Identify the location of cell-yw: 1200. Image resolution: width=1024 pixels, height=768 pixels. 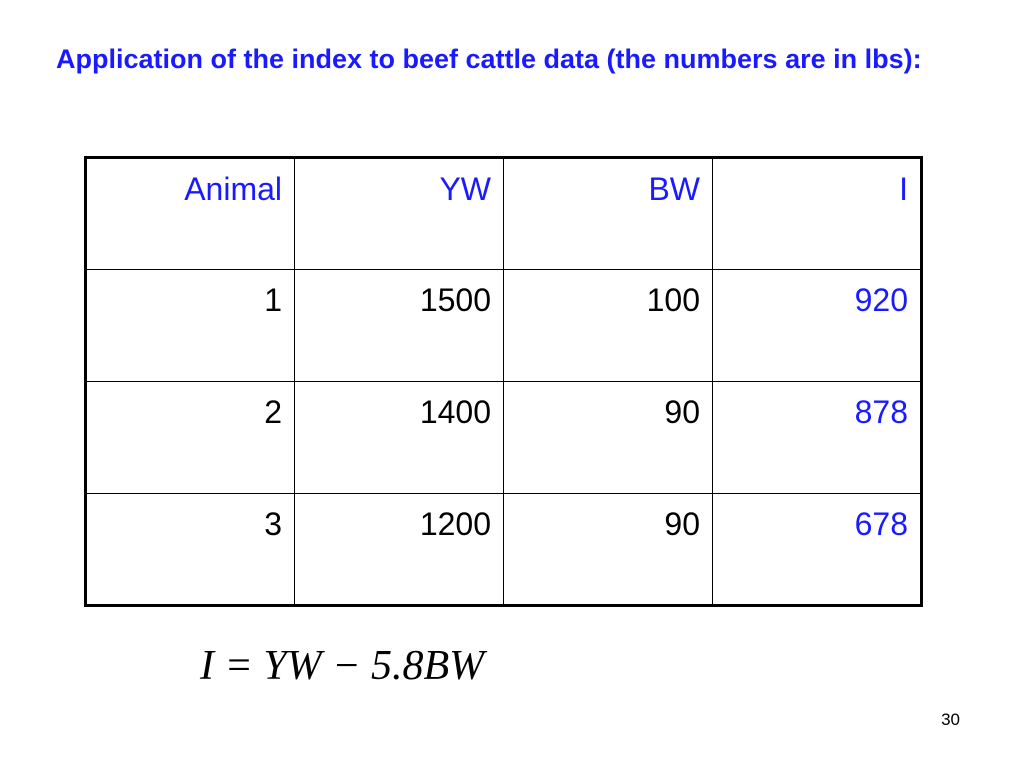
(399, 549).